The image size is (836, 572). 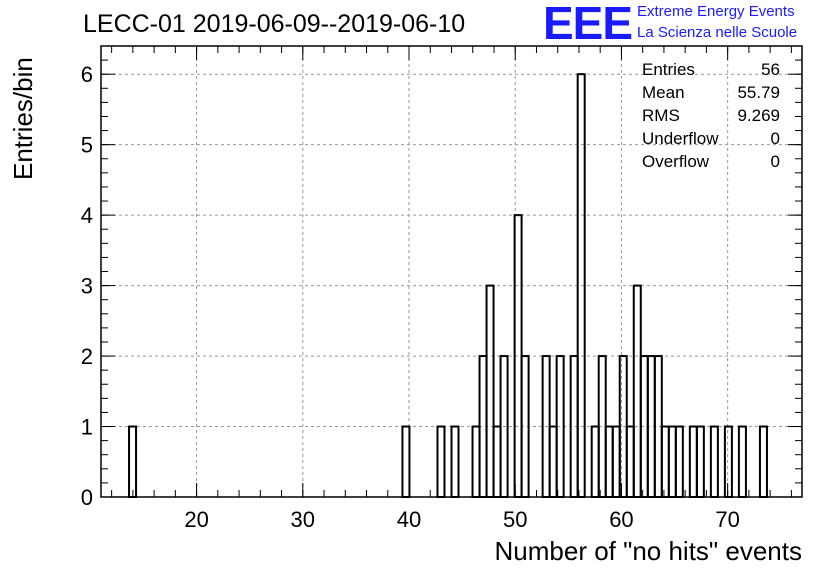 What do you see at coordinates (87, 427) in the screenshot?
I see `y-tick-label: 1` at bounding box center [87, 427].